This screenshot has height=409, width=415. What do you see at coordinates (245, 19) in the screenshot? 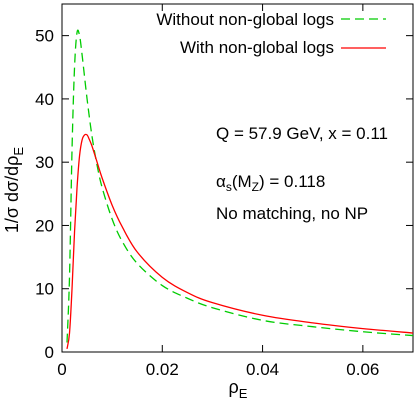
I see `legend-label-without: Without non-global logs` at bounding box center [245, 19].